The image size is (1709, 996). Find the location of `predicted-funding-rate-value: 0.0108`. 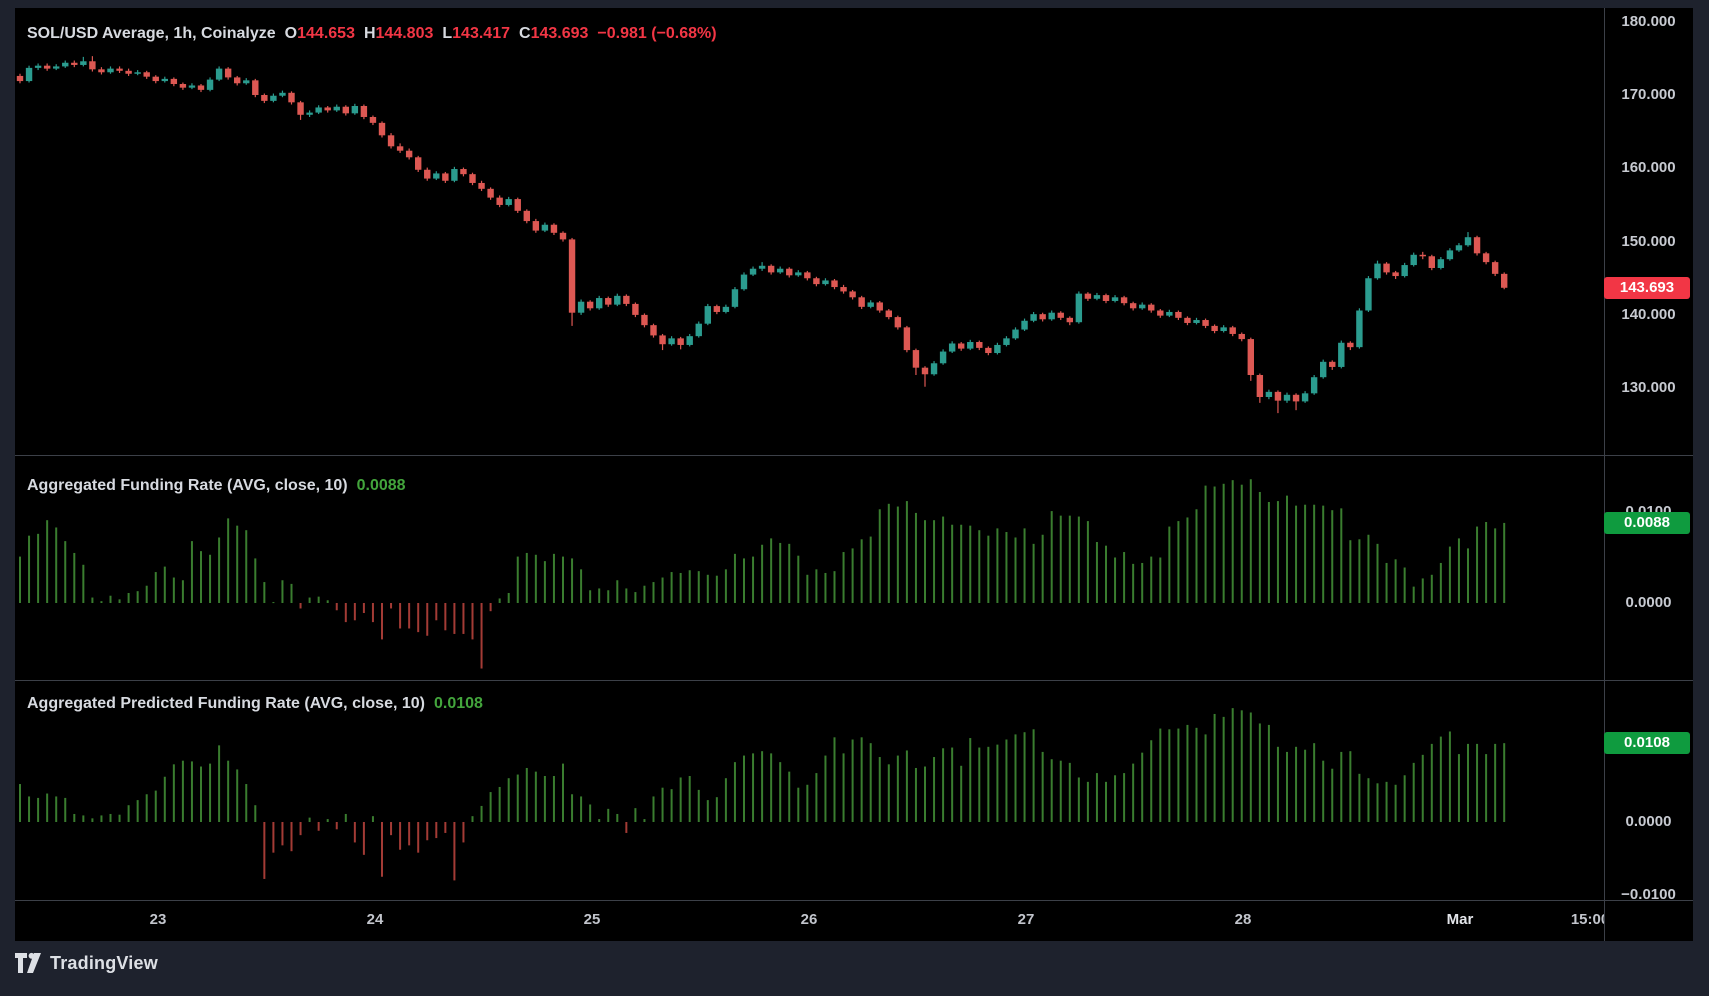

predicted-funding-rate-value: 0.0108 is located at coordinates (458, 703).